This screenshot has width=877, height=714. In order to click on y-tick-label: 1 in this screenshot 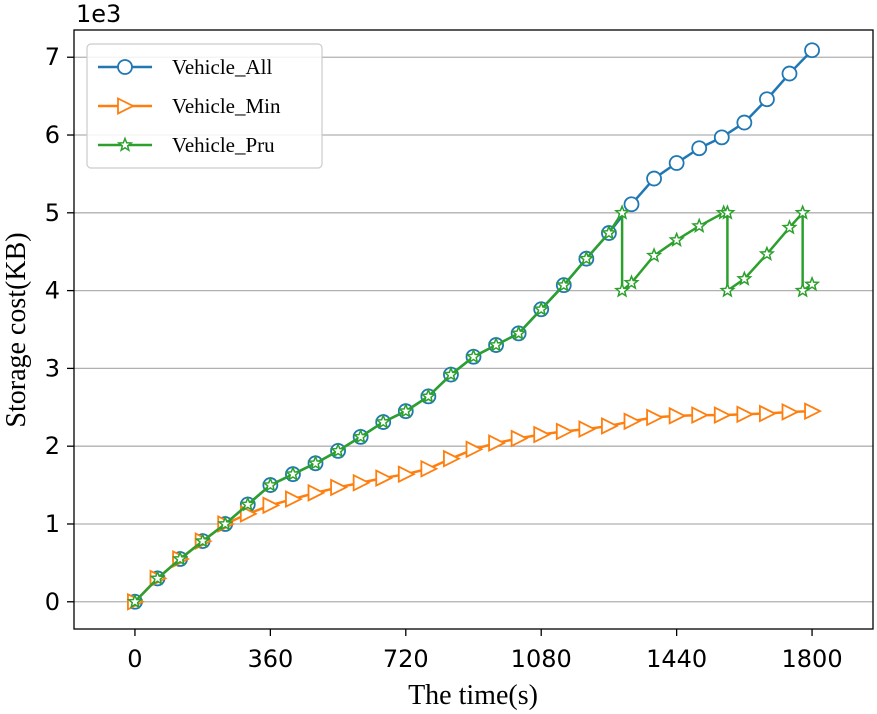, I will do `click(52, 524)`.